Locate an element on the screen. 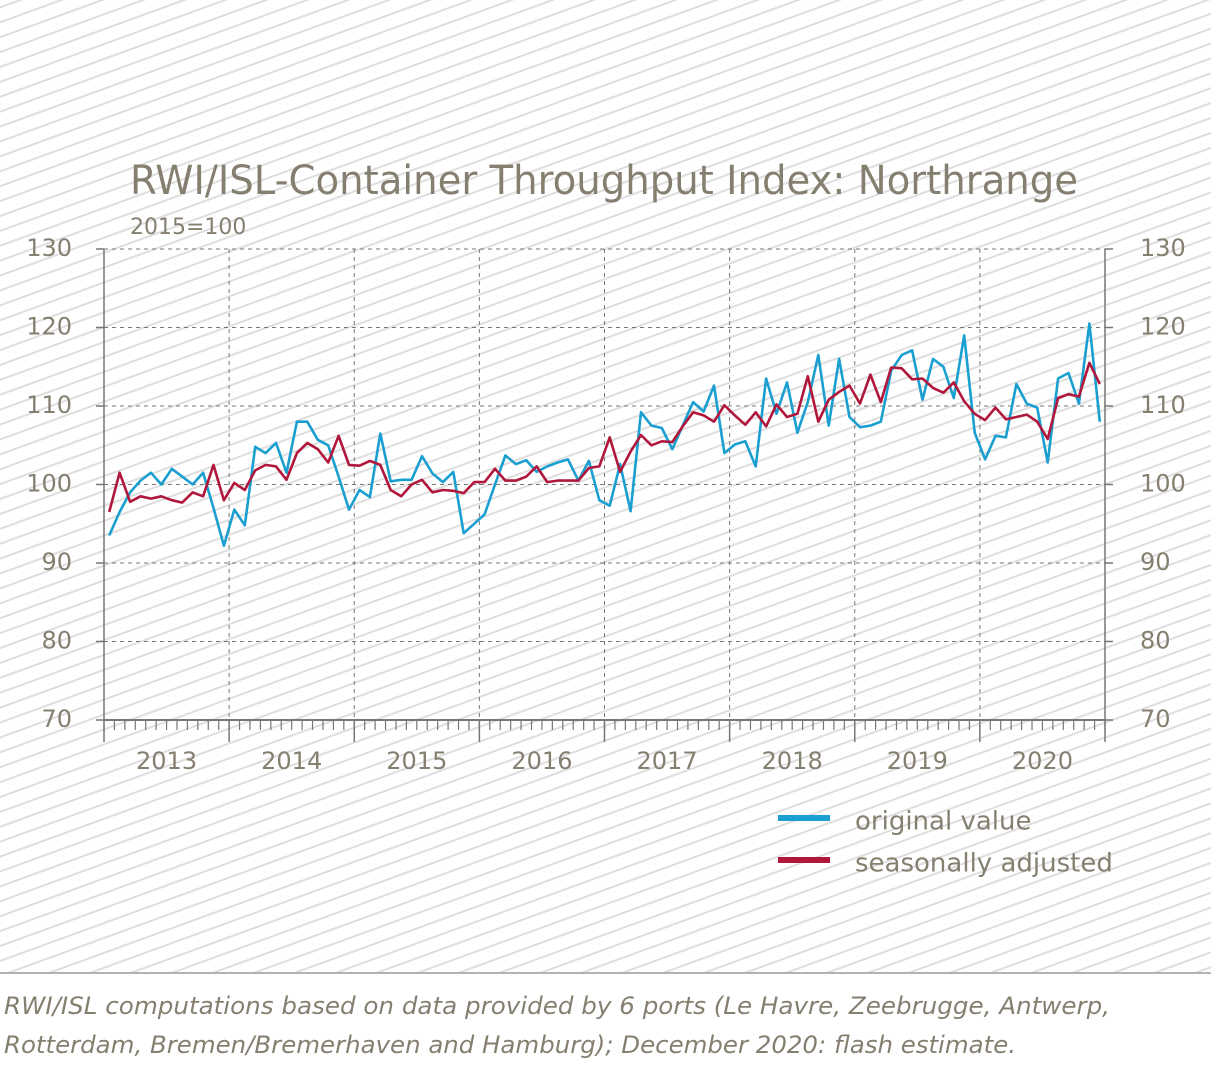 This screenshot has height=1077, width=1211. x-tick-label: 2016 is located at coordinates (541, 761).